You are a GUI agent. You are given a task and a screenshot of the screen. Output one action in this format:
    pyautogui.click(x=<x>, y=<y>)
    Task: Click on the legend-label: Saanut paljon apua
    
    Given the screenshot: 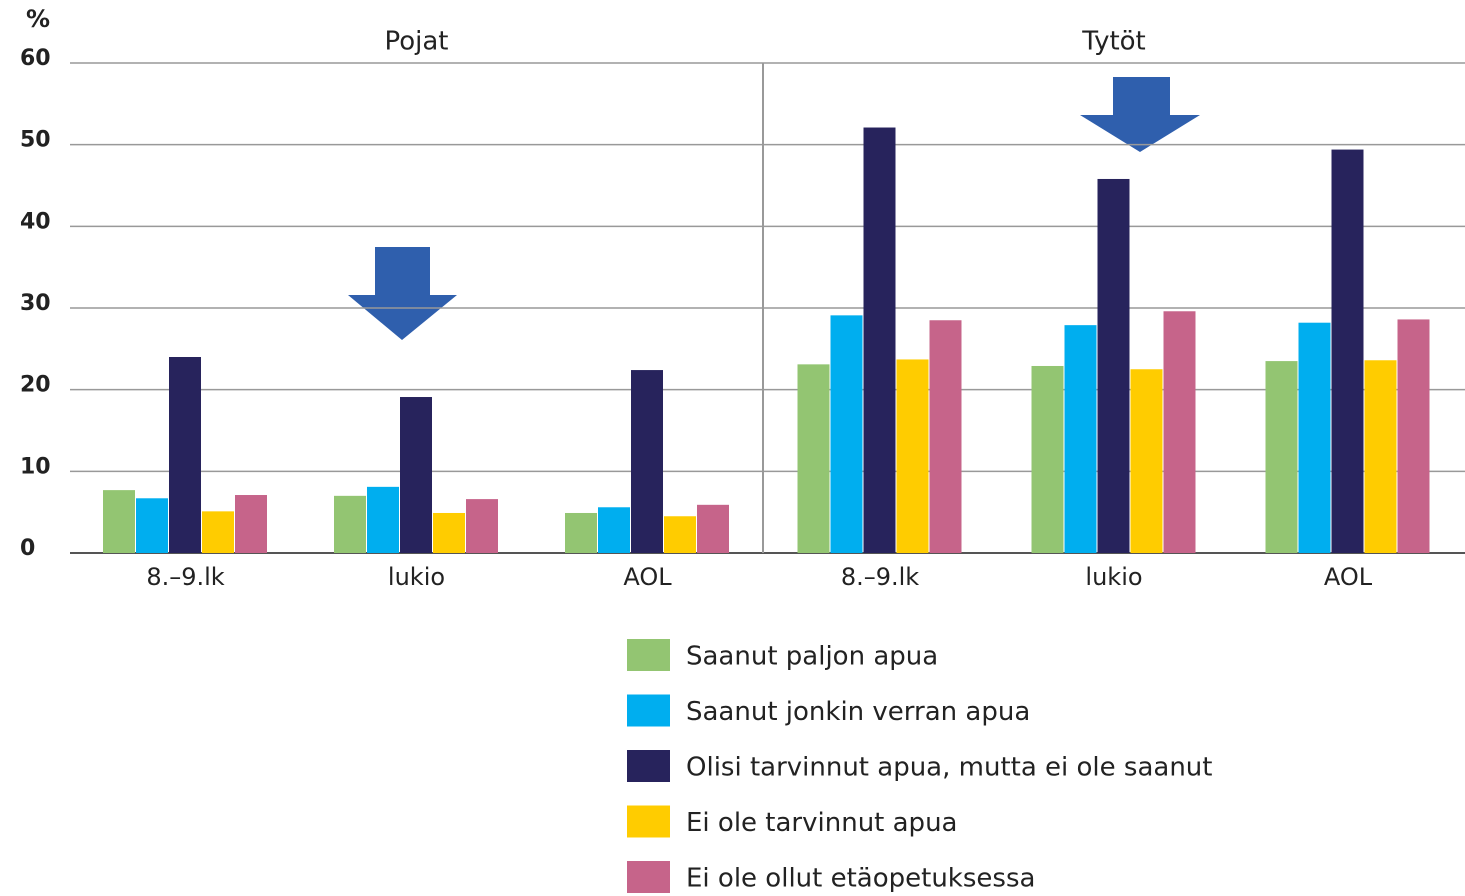 What is the action you would take?
    pyautogui.click(x=812, y=657)
    